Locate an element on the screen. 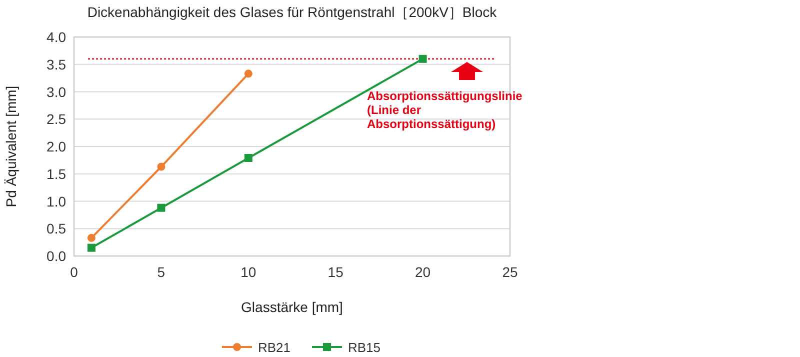  legend-label: RB21 is located at coordinates (274, 347).